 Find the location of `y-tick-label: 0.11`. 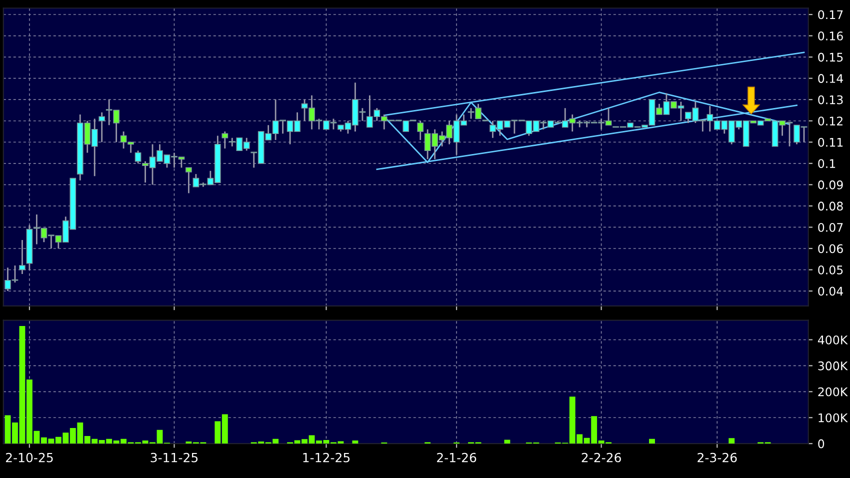

y-tick-label: 0.11 is located at coordinates (830, 142).